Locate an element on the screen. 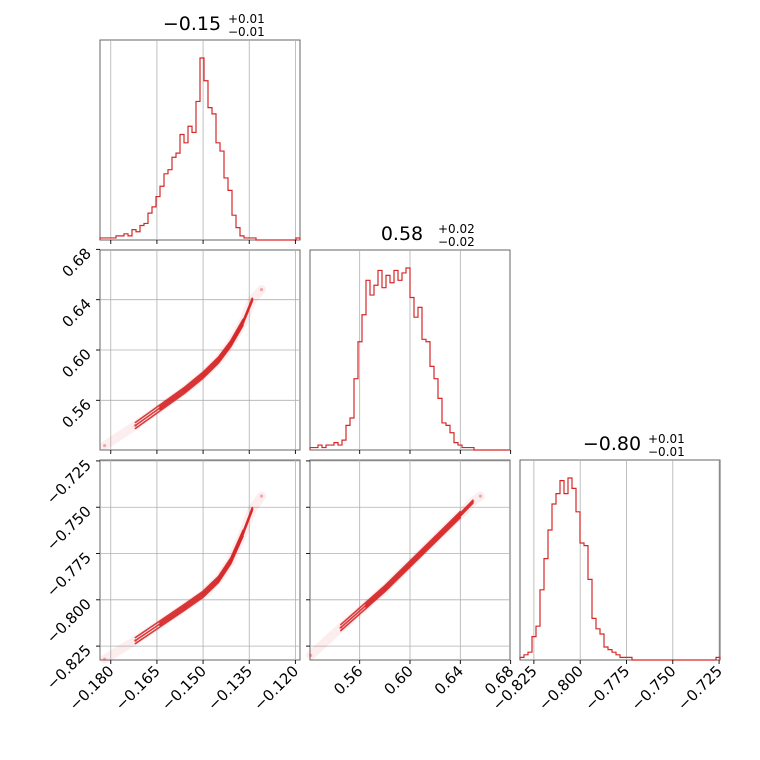  title-lower-error: −0.02 is located at coordinates (456, 242).